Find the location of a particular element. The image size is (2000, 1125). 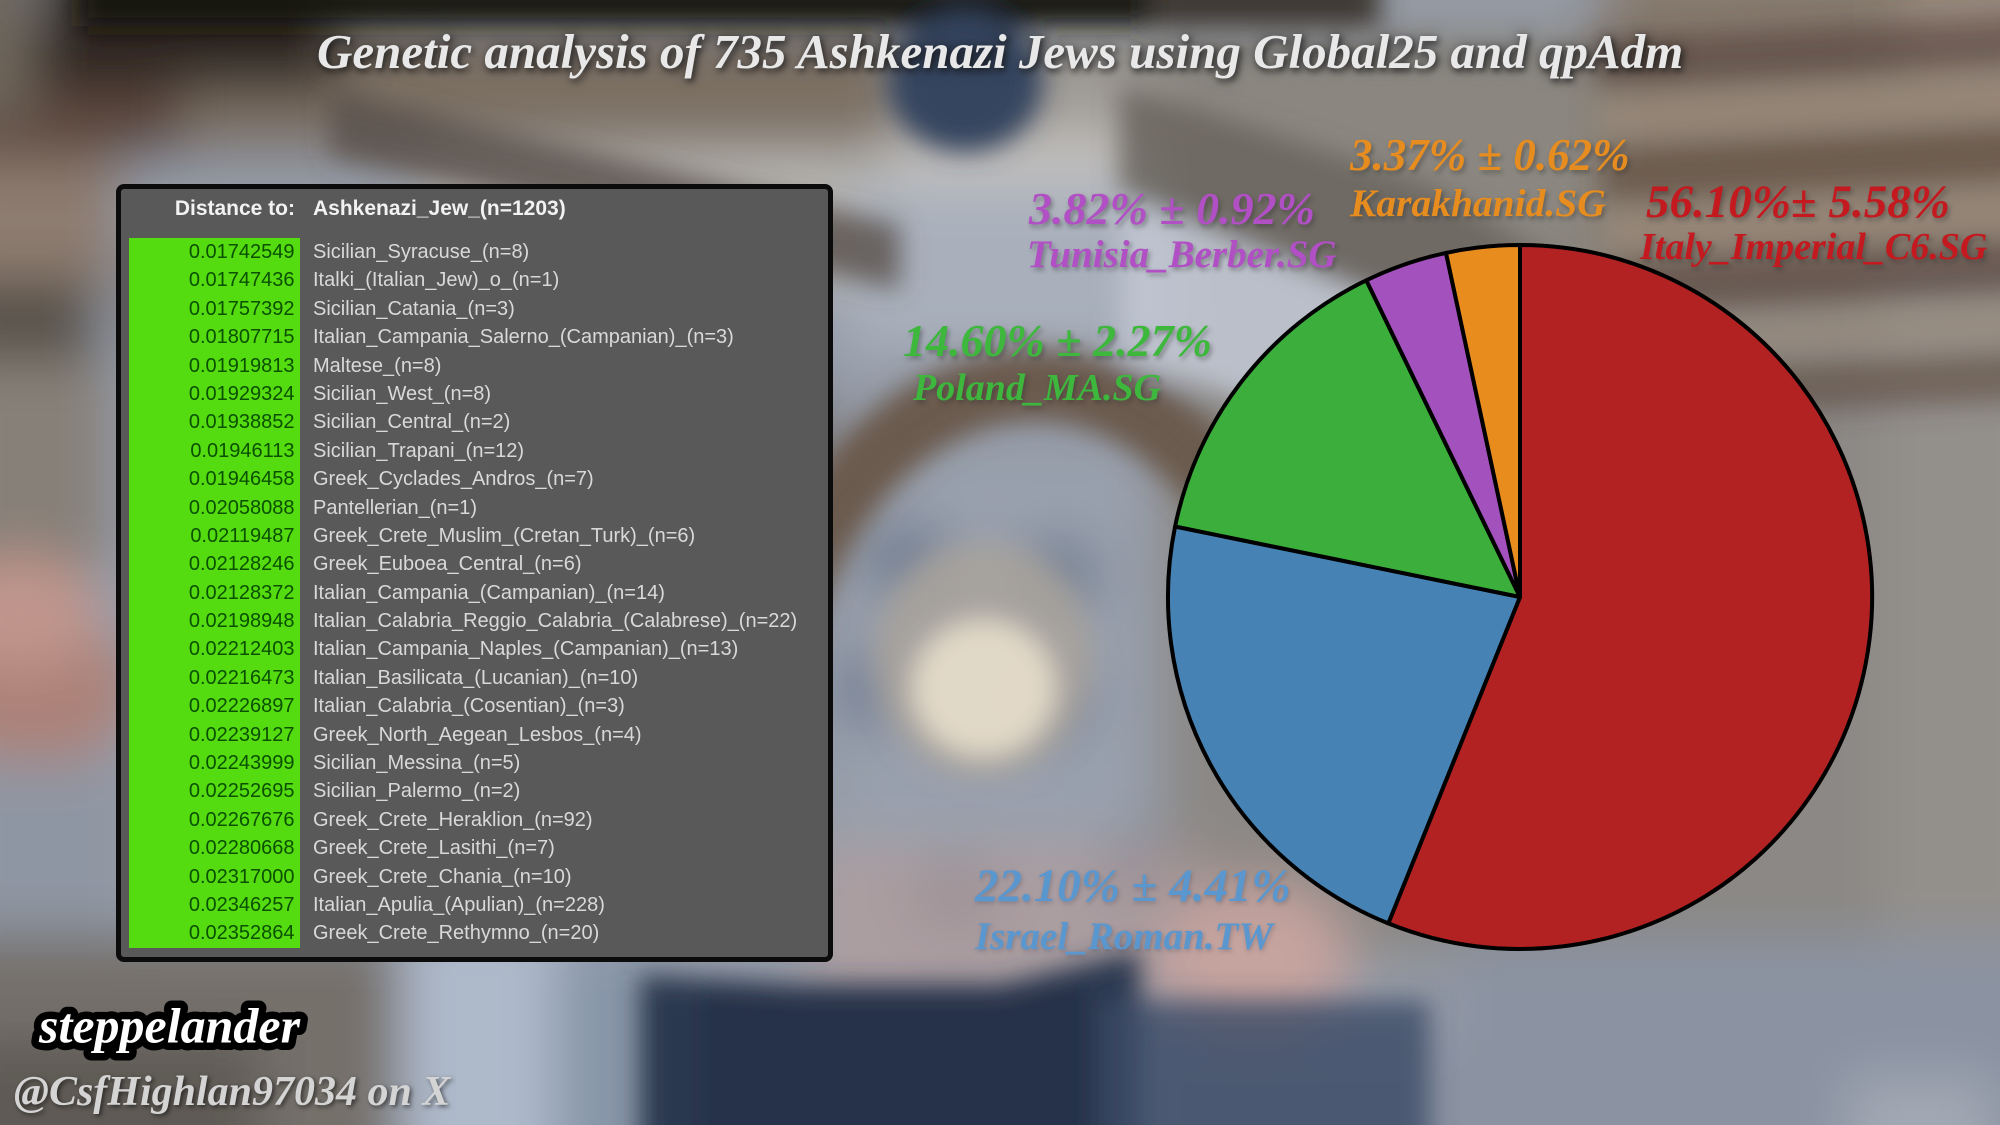

svg-text: steppelander is located at coordinates (169, 1026).